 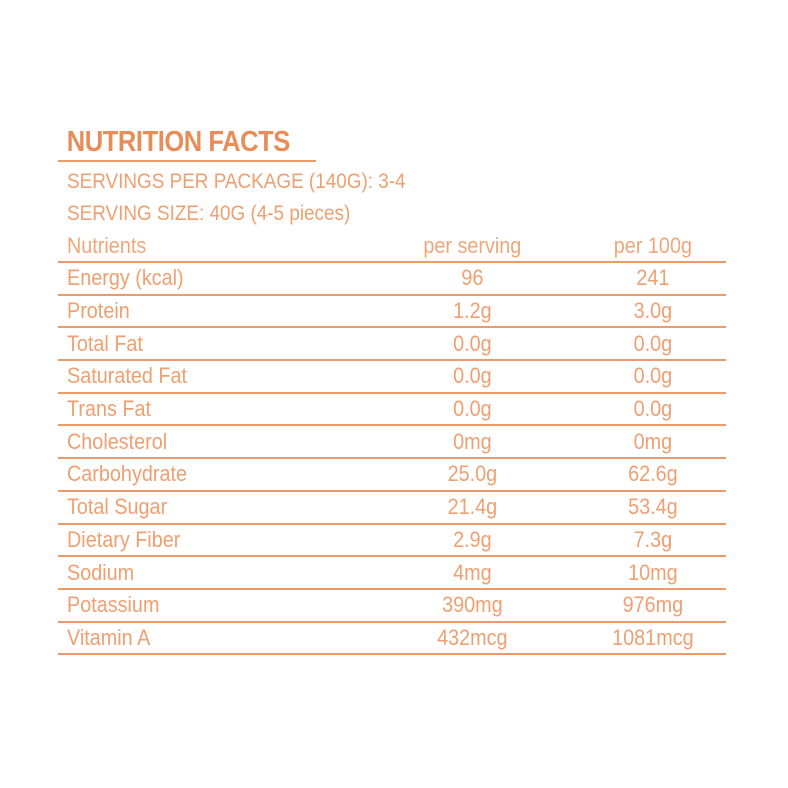 I want to click on nutrient-name: Total Fat, so click(x=105, y=343).